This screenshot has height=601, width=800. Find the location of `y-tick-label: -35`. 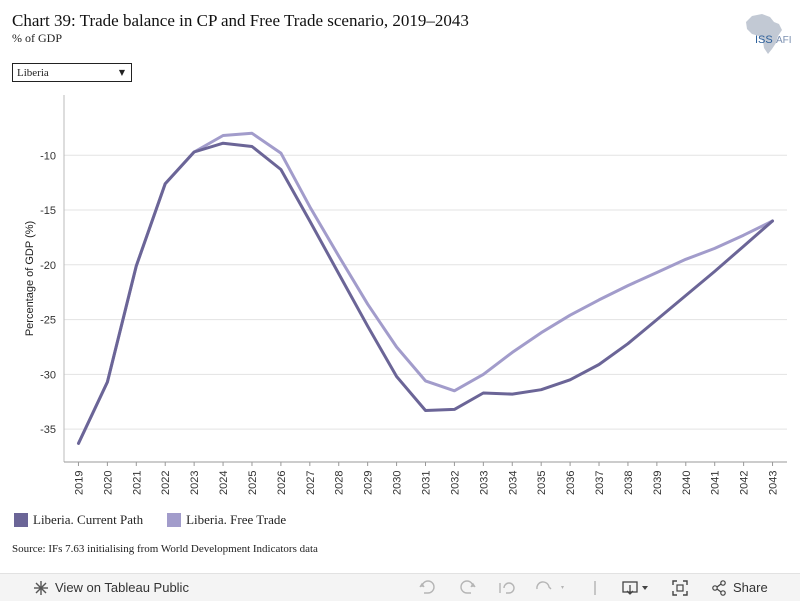

y-tick-label: -35 is located at coordinates (48, 430).